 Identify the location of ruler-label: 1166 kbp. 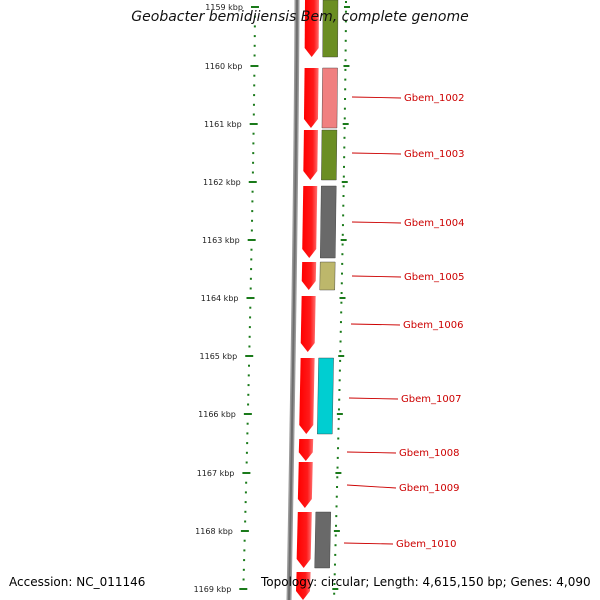
(217, 414).